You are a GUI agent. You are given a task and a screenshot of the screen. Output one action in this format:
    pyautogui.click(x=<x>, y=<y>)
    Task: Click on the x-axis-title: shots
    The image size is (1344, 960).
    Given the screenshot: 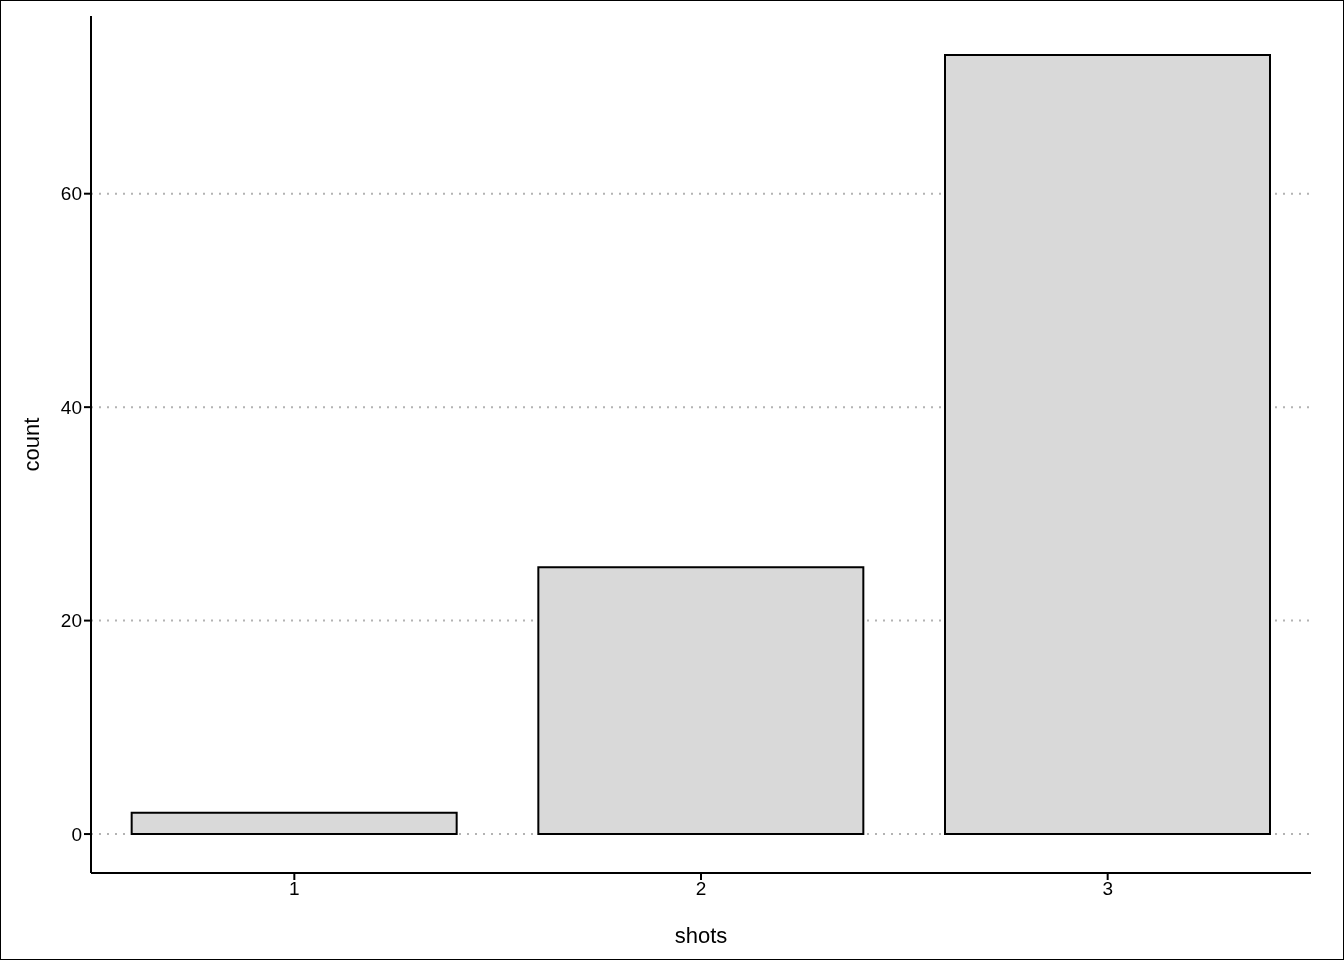 What is the action you would take?
    pyautogui.click(x=701, y=935)
    